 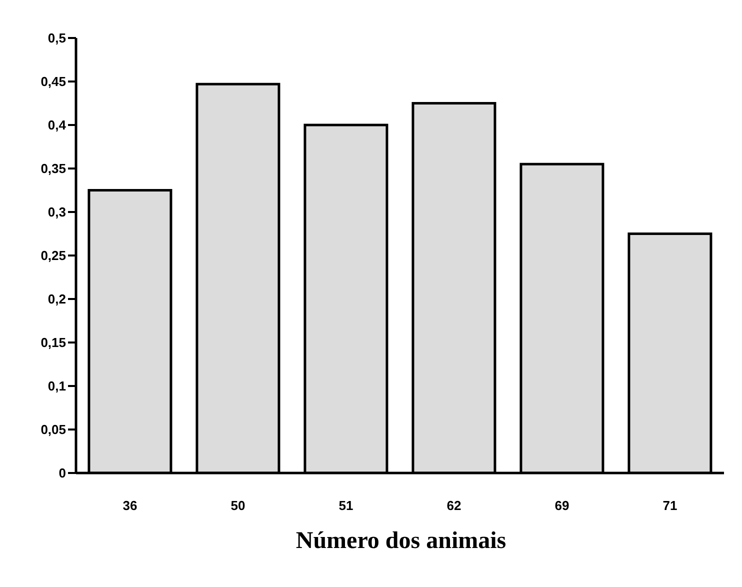 I want to click on x-tick-label: 50, so click(x=238, y=506).